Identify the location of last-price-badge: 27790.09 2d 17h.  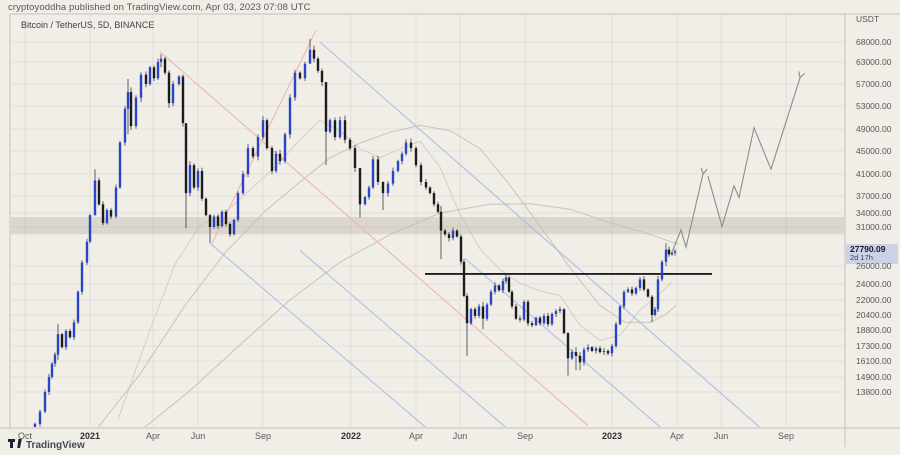
(872, 254).